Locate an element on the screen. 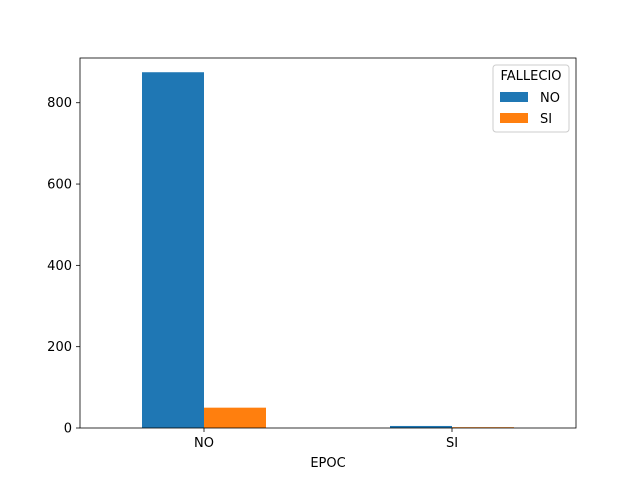 The height and width of the screenshot is (480, 640). y-tick-label: 200 is located at coordinates (59, 347).